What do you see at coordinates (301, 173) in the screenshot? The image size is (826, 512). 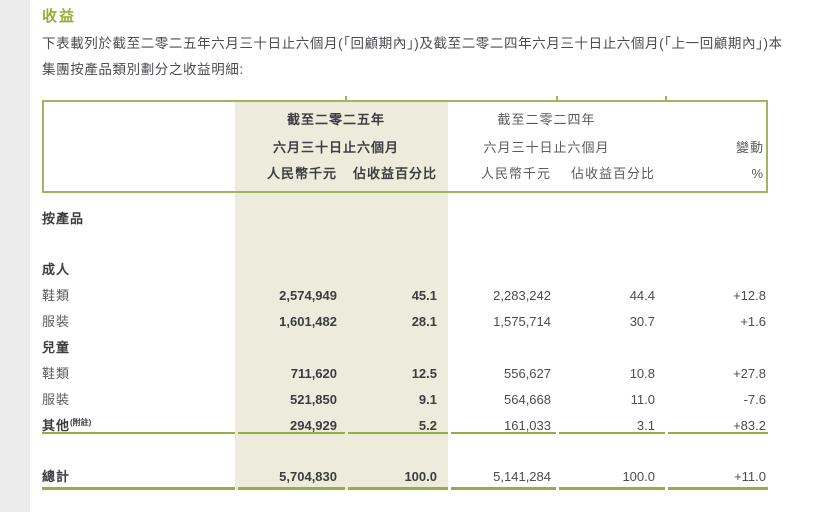 I see `header-2025-rmb-label: 人民幣千元` at bounding box center [301, 173].